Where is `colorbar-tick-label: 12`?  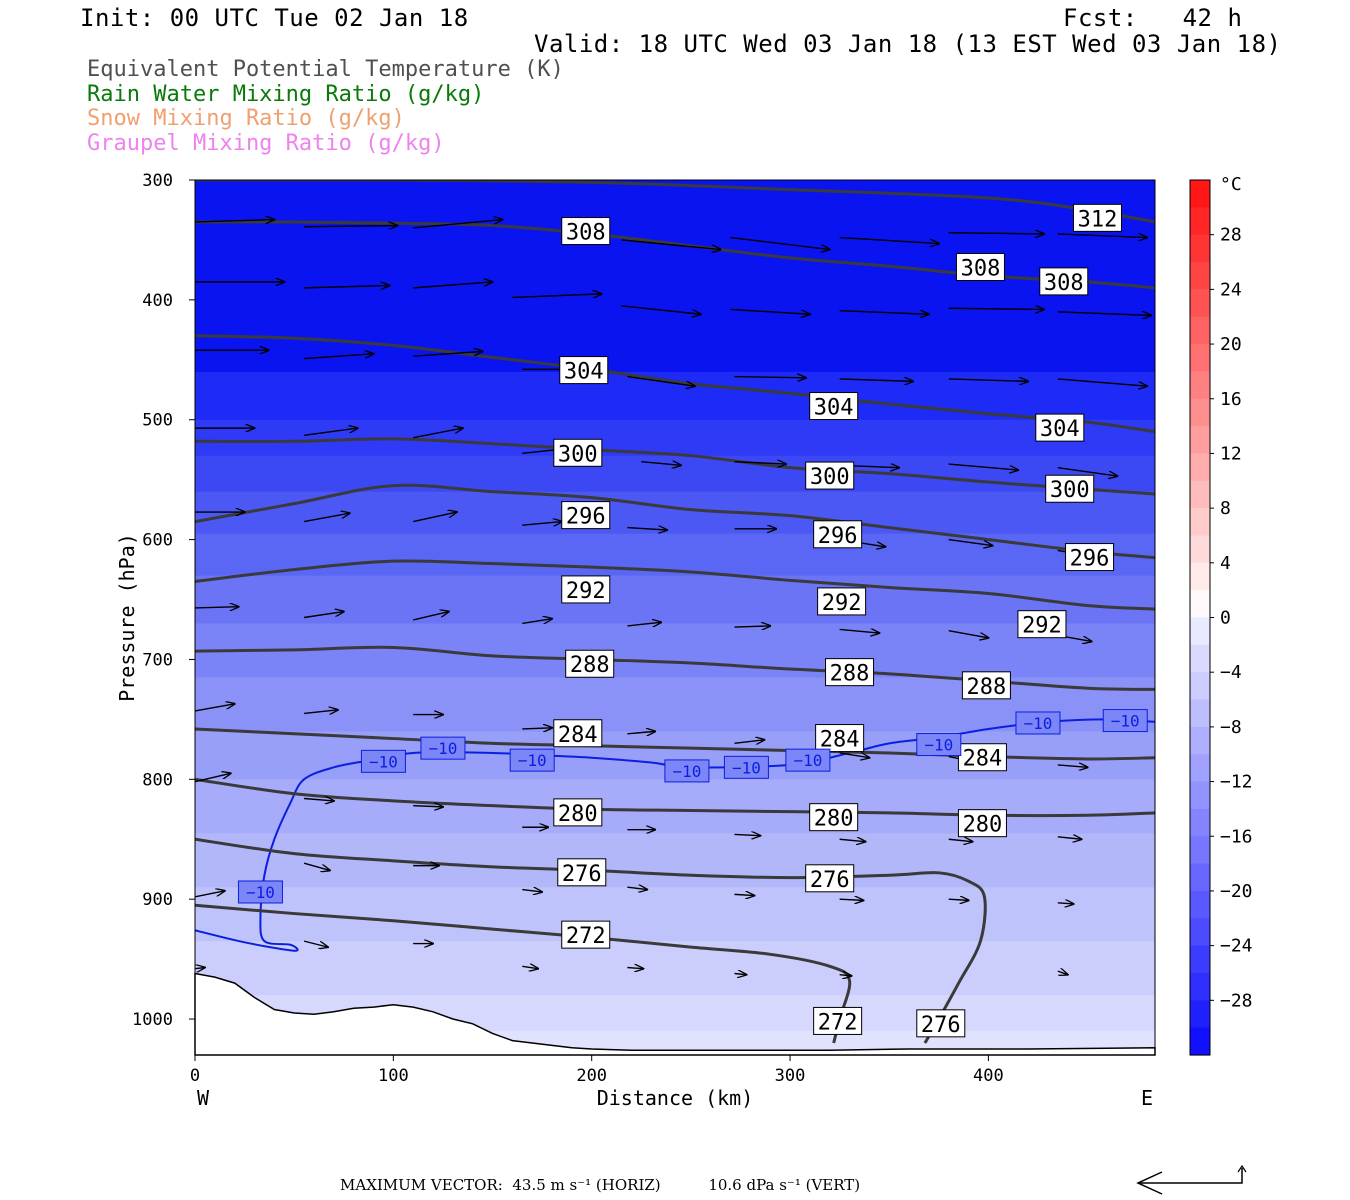
colorbar-tick-label: 12 is located at coordinates (1231, 453).